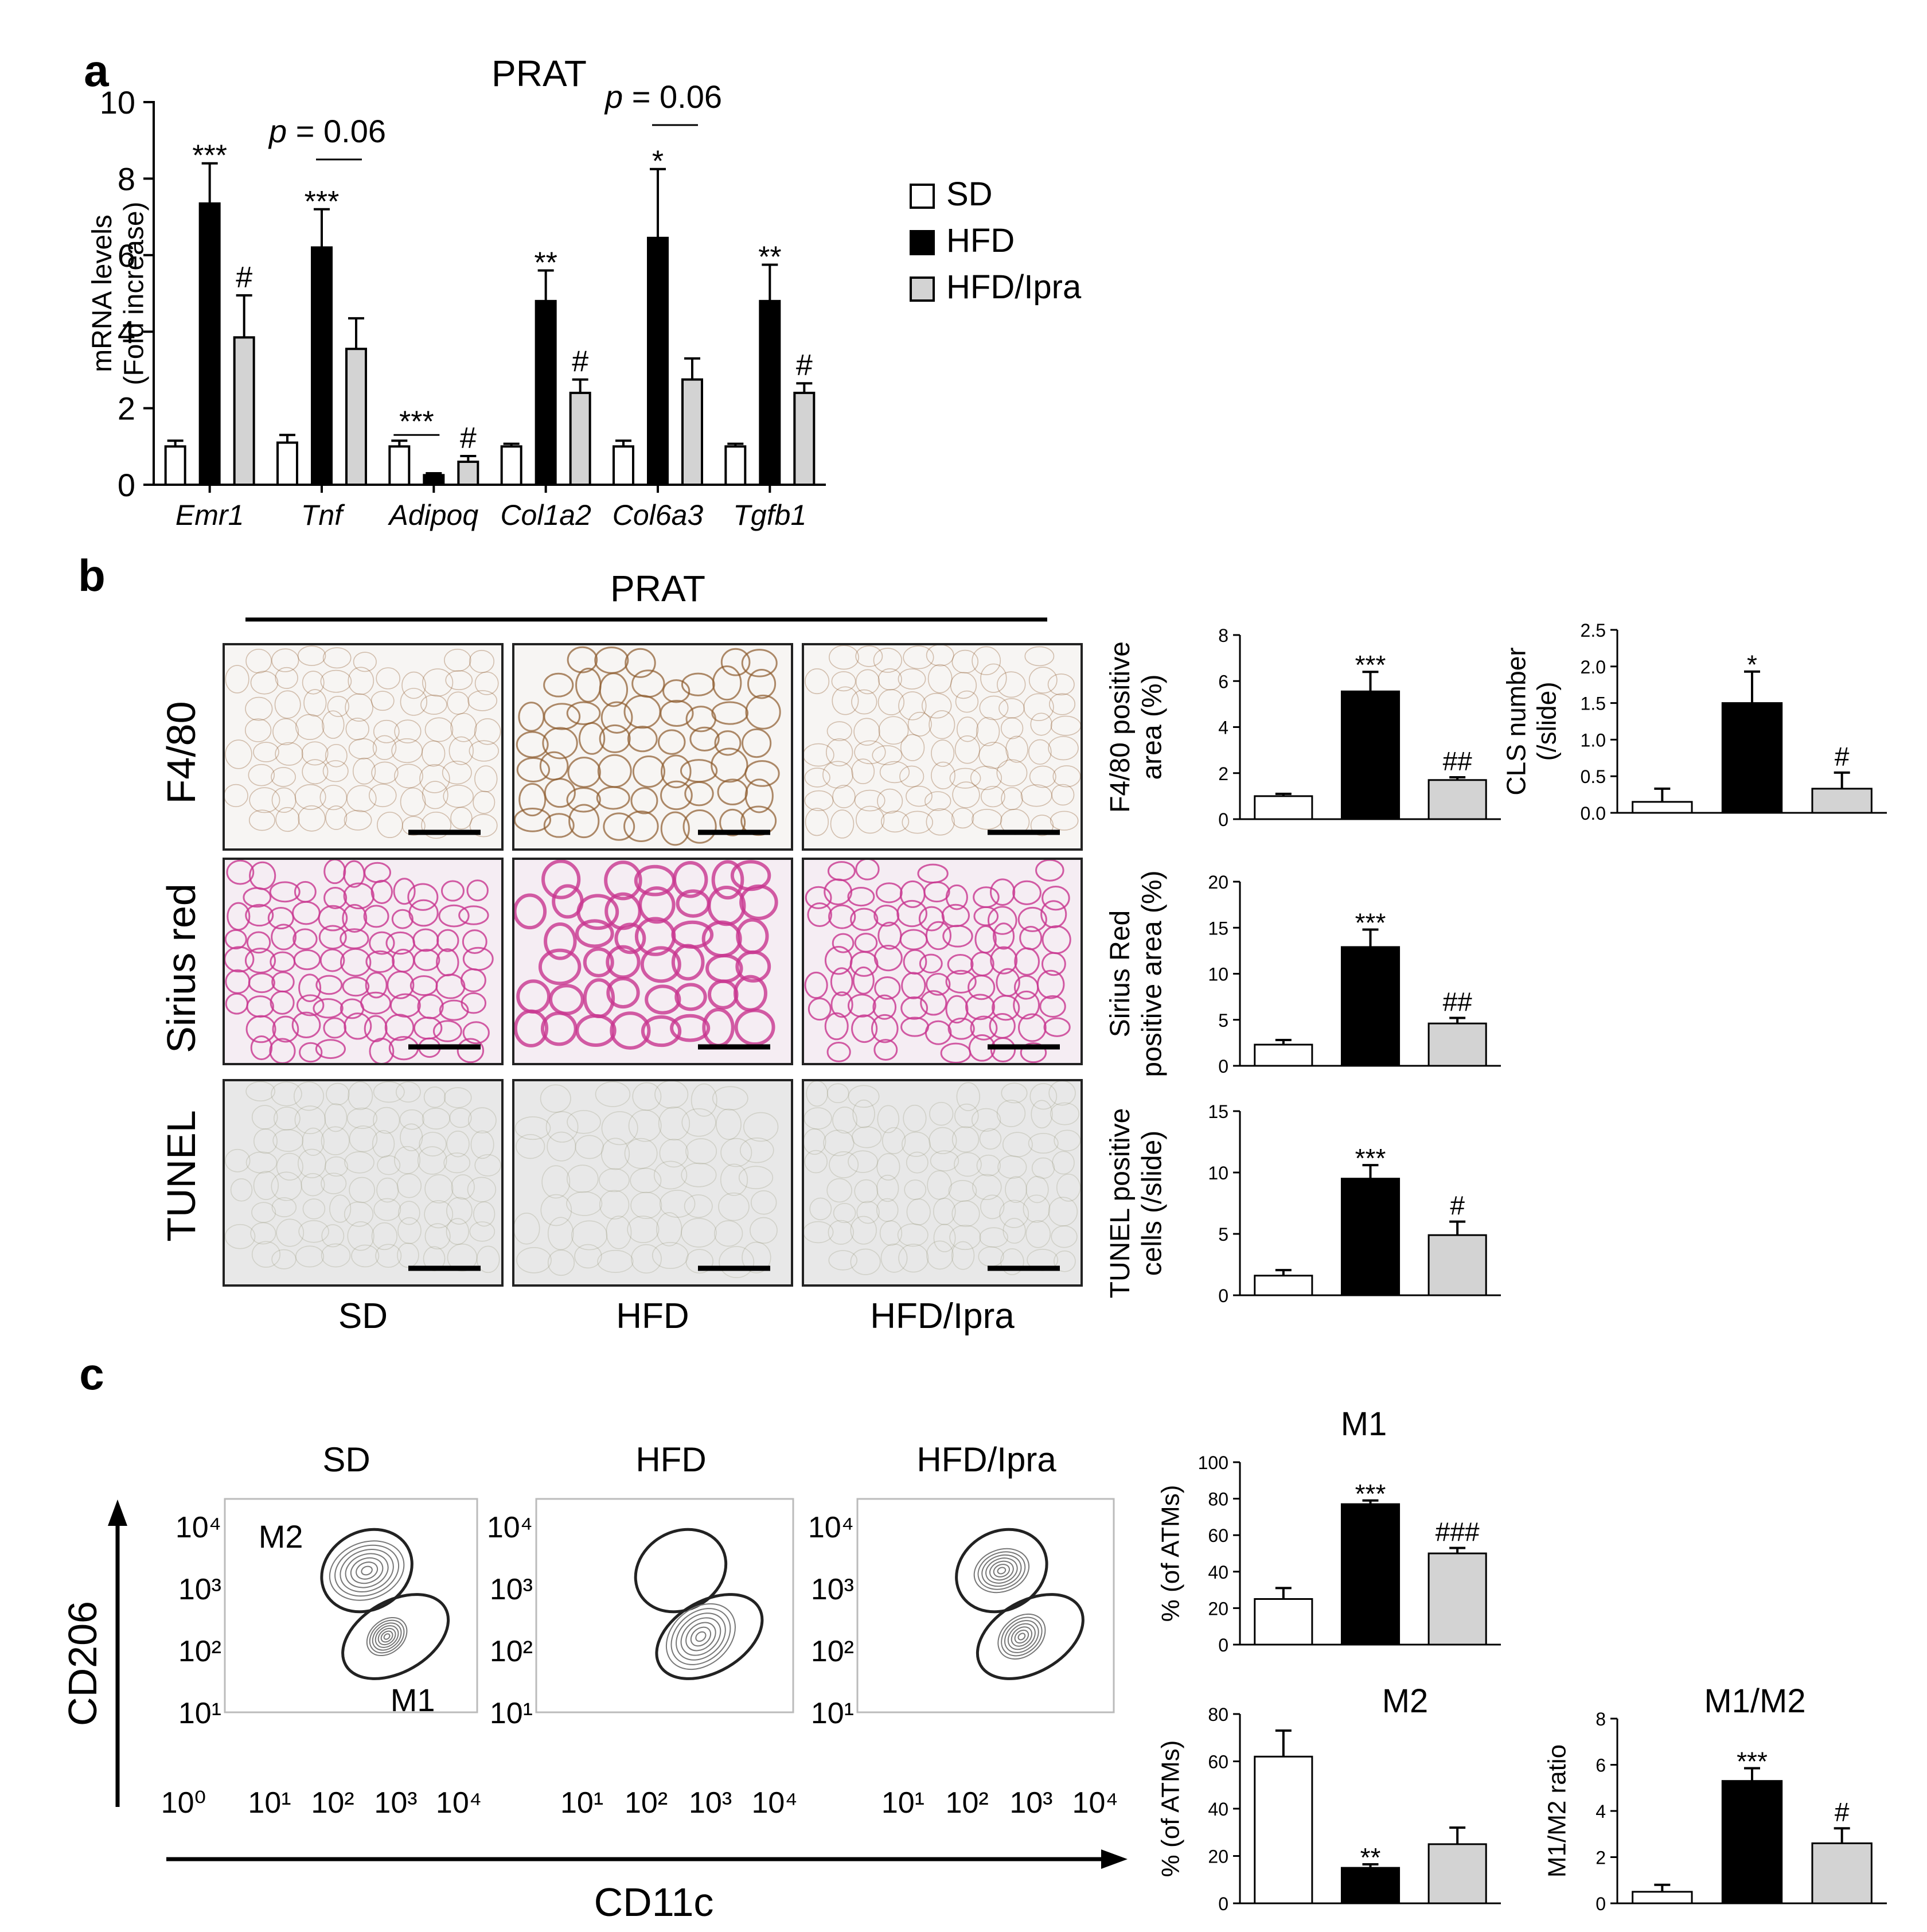  Describe the element at coordinates (1593, 704) in the screenshot. I see `chart-b-cls-y-tick-label: 1.5` at that location.